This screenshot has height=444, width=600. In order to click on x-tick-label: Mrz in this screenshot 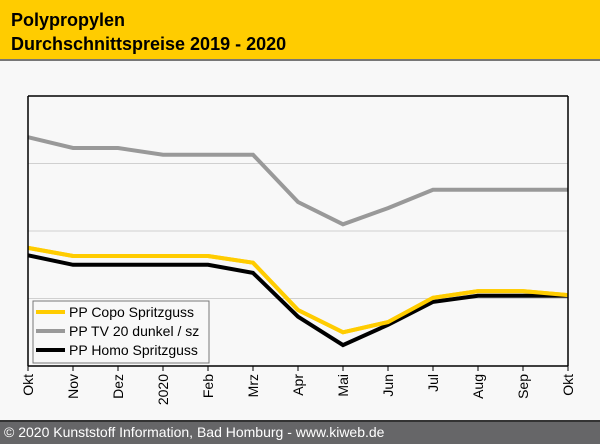, I will do `click(253, 385)`.